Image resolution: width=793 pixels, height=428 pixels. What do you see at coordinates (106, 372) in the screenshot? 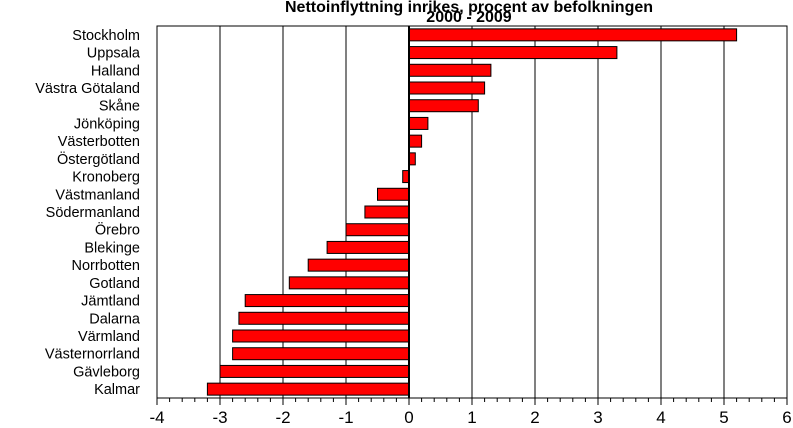
I see `category-label: Gävleborg` at bounding box center [106, 372].